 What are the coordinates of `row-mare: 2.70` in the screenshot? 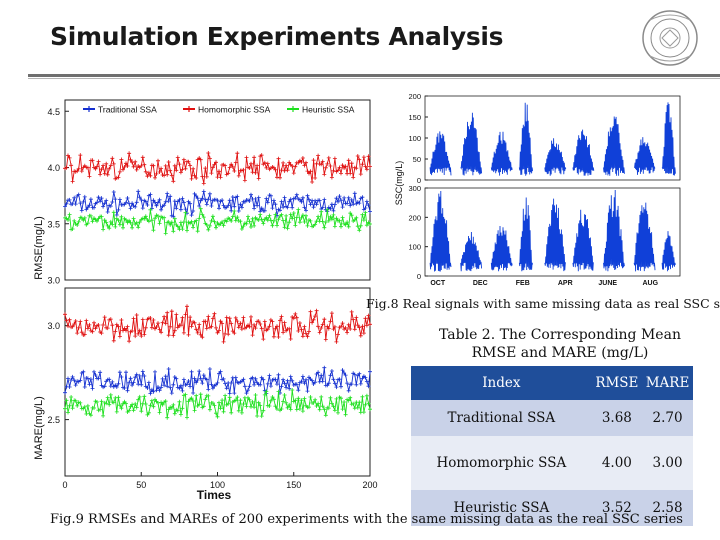 It's located at (667, 418).